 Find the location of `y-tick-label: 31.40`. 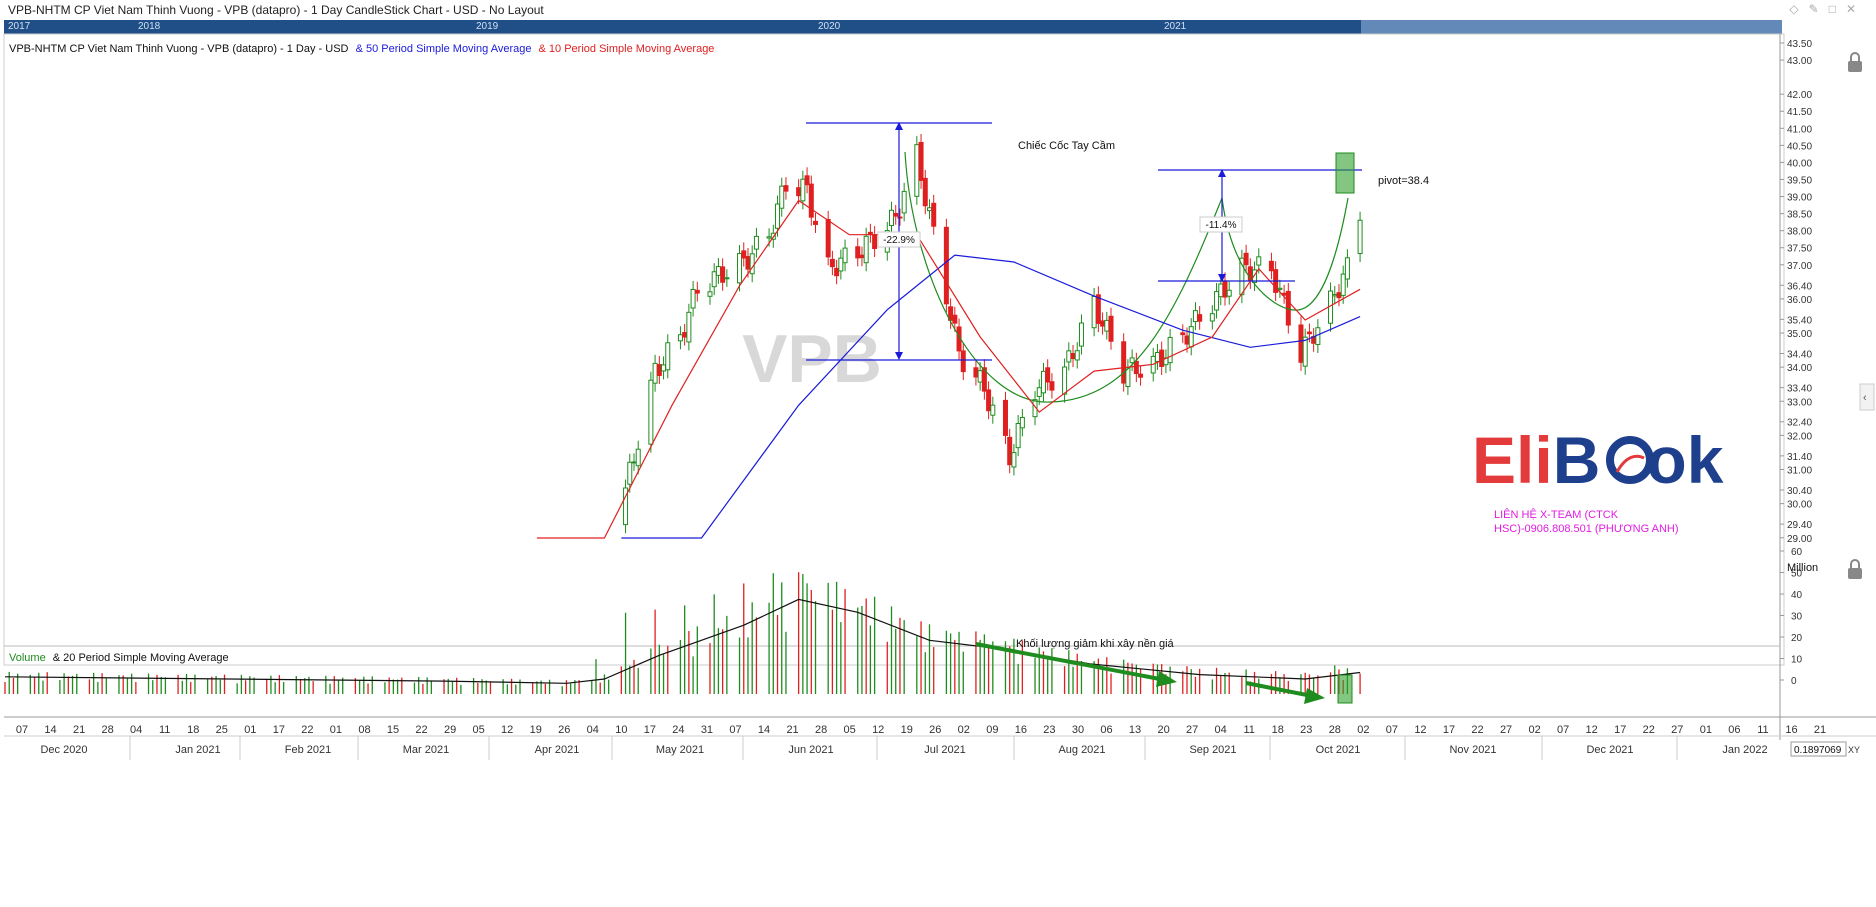

y-tick-label: 31.40 is located at coordinates (1799, 457).